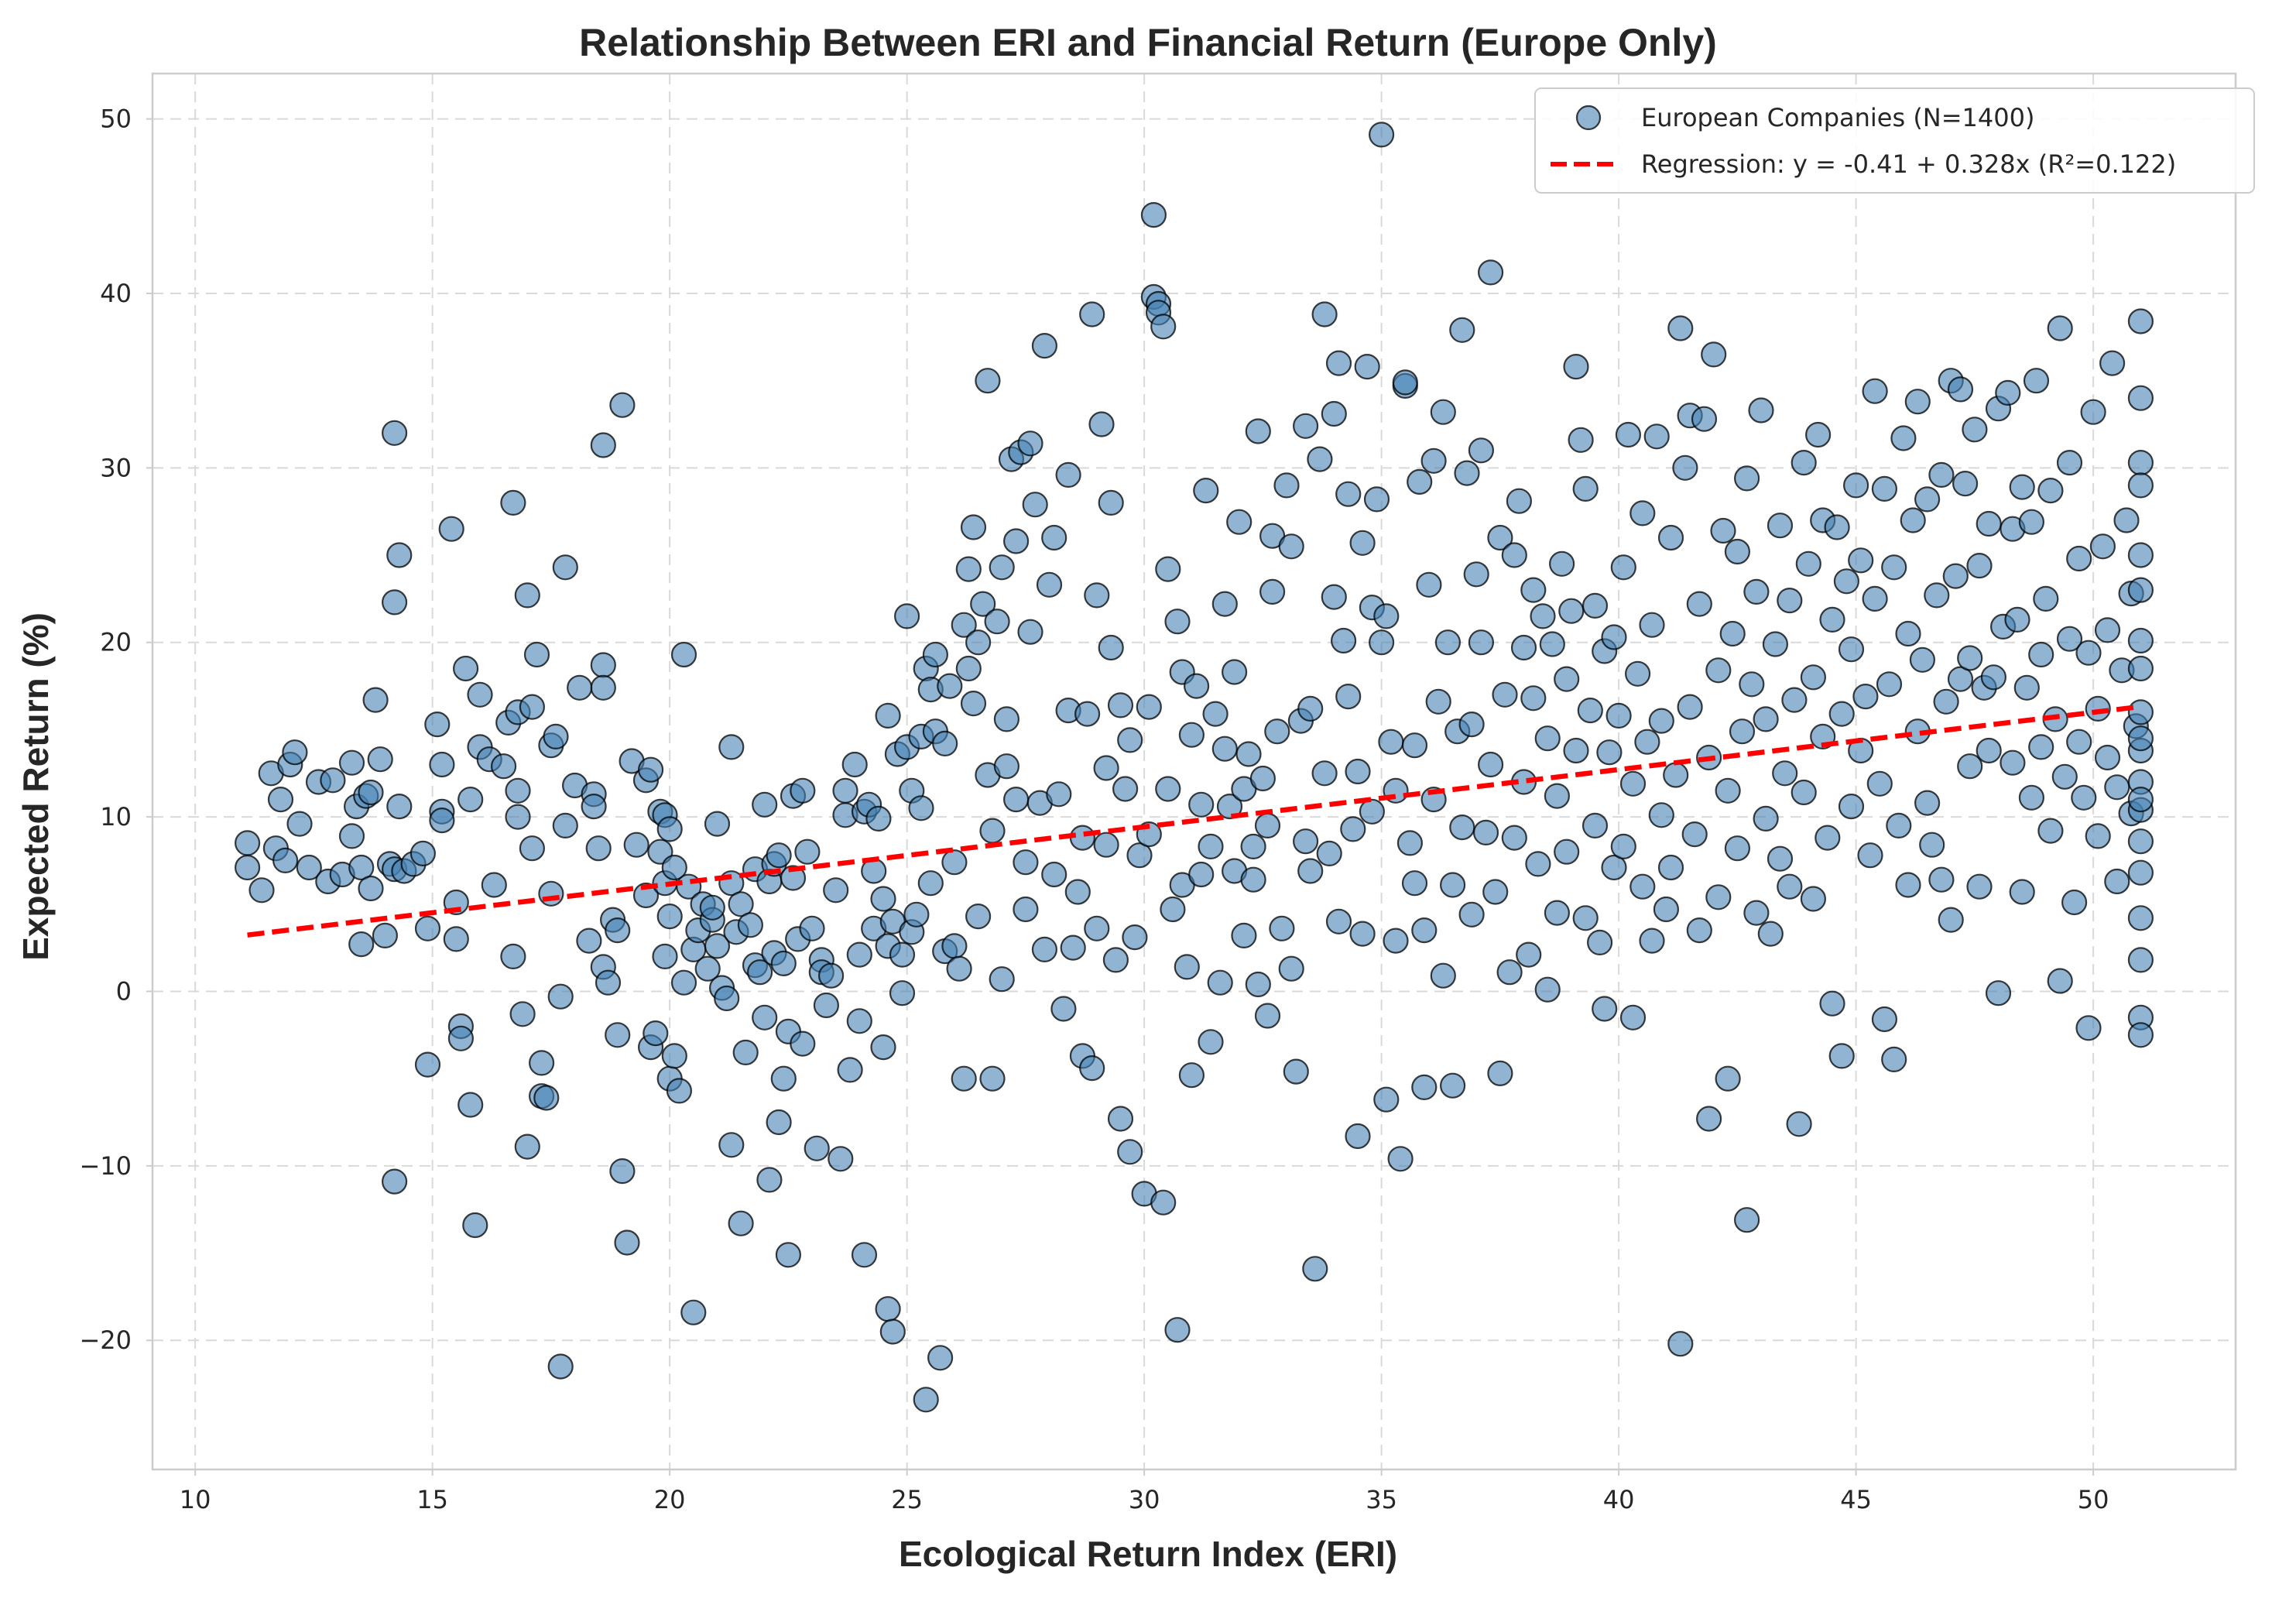 This screenshot has height=1598, width=2296. What do you see at coordinates (124, 991) in the screenshot?
I see `y-tick-label: 0` at bounding box center [124, 991].